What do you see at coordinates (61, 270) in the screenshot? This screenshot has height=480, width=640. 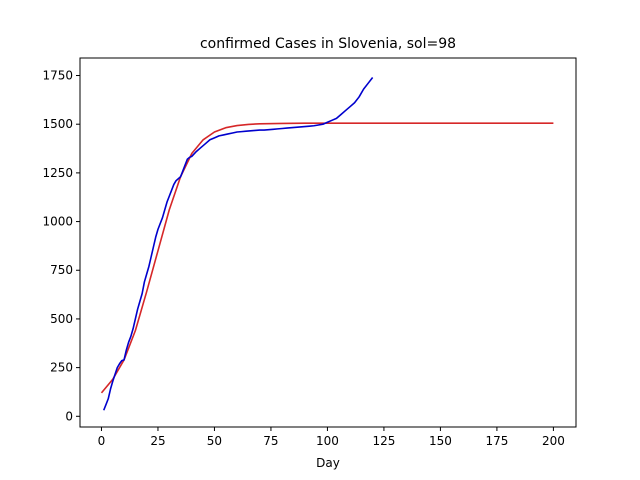 I see `y-tick-label: 750` at bounding box center [61, 270].